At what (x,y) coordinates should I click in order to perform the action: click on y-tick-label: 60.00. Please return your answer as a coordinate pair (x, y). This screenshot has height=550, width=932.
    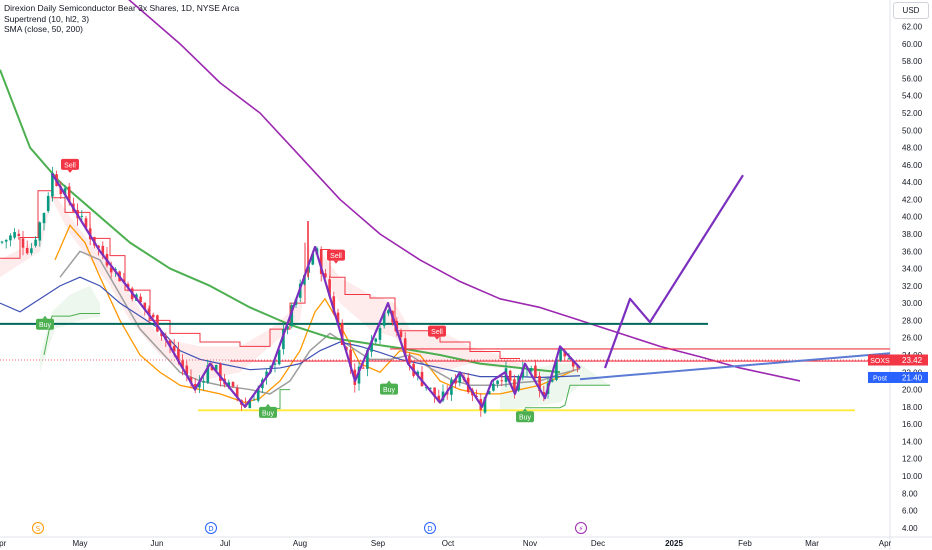
    Looking at the image, I should click on (912, 44).